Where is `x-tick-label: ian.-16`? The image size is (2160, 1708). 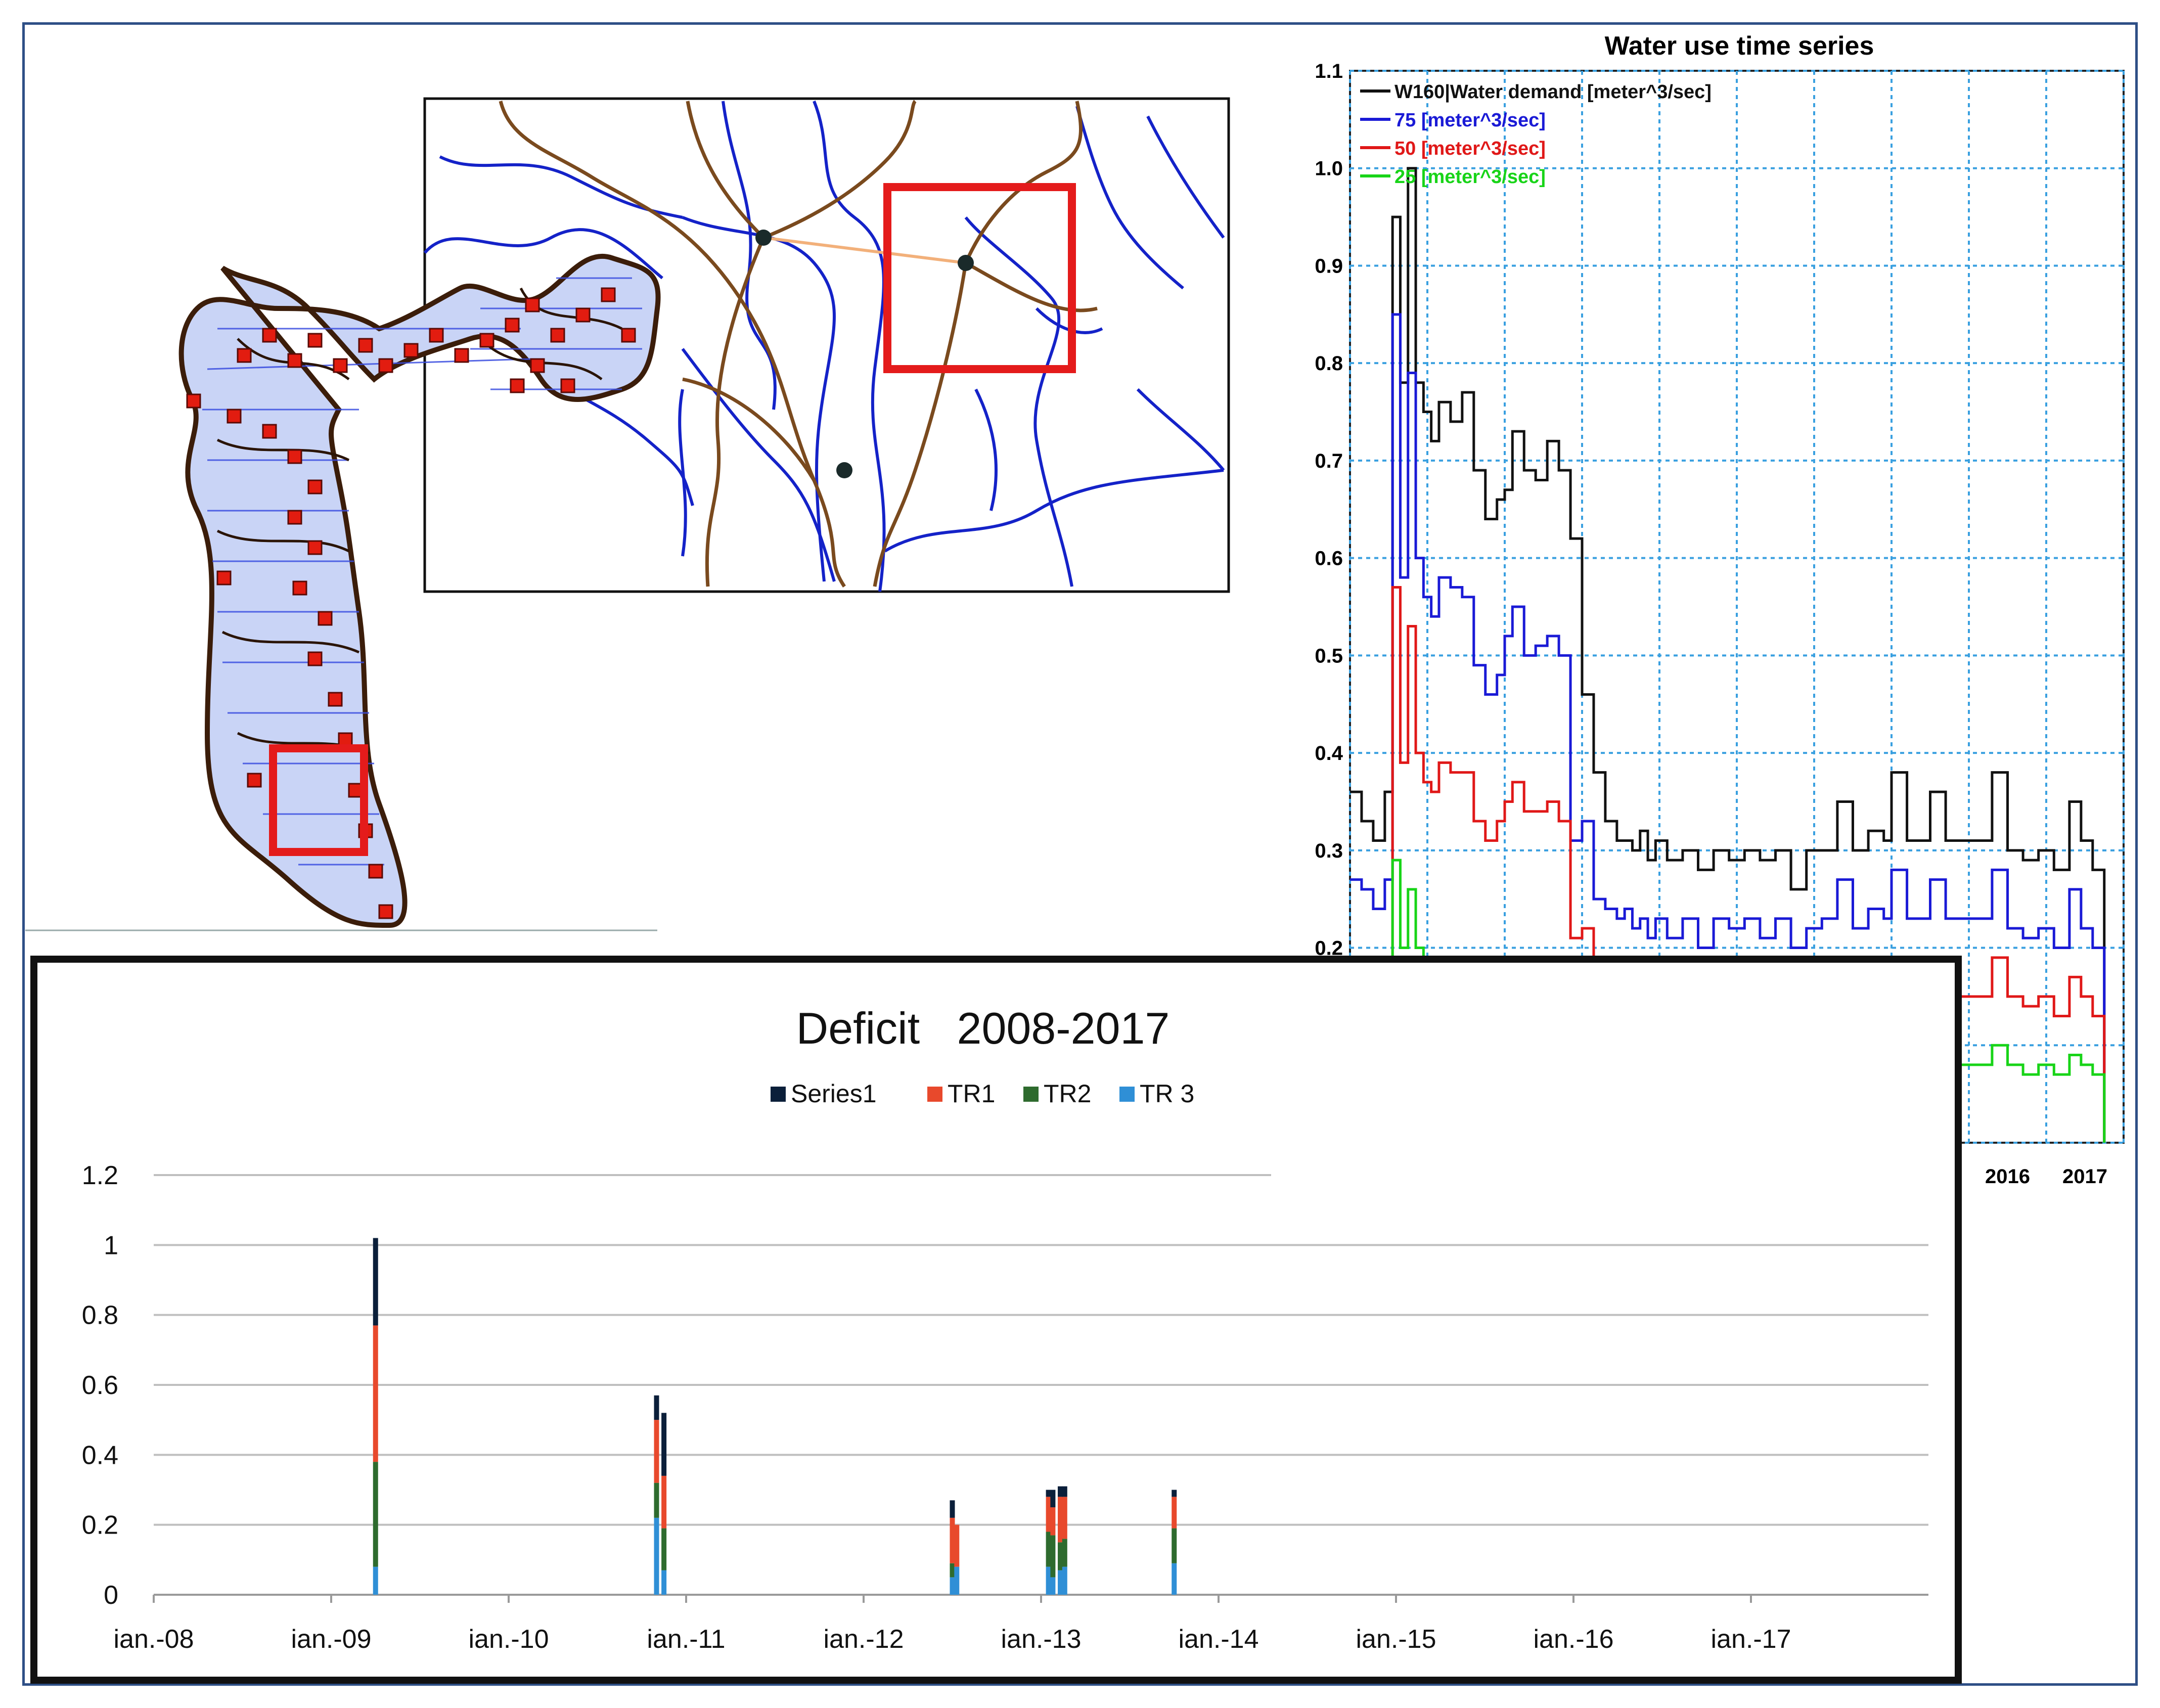
x-tick-label: ian.-16 is located at coordinates (1574, 1640).